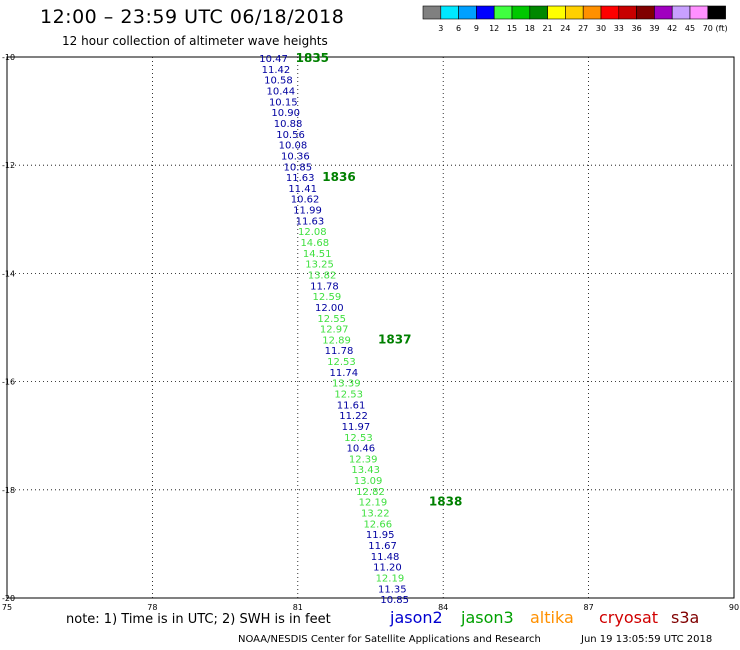 The height and width of the screenshot is (650, 740). What do you see at coordinates (281, 92) in the screenshot?
I see `wave-height-value: 10.44` at bounding box center [281, 92].